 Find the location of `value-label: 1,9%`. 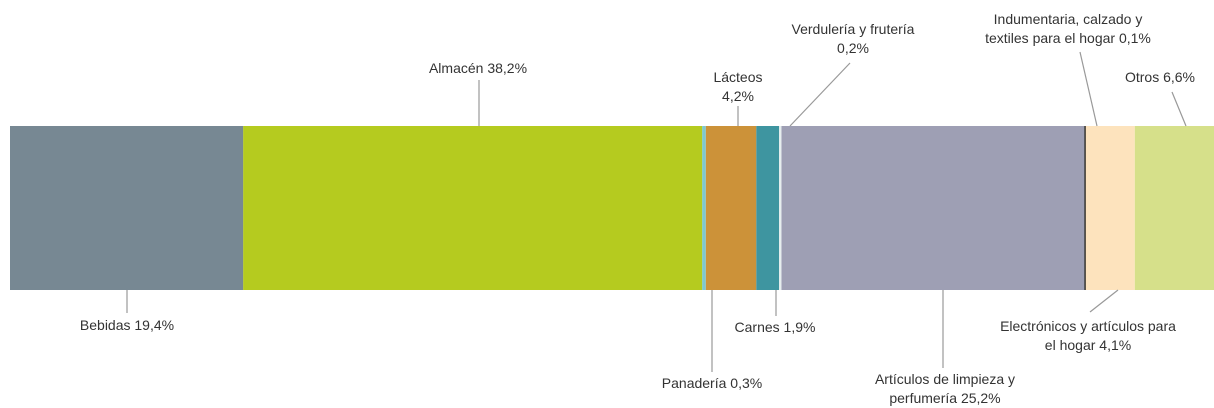

value-label: 1,9% is located at coordinates (799, 327).